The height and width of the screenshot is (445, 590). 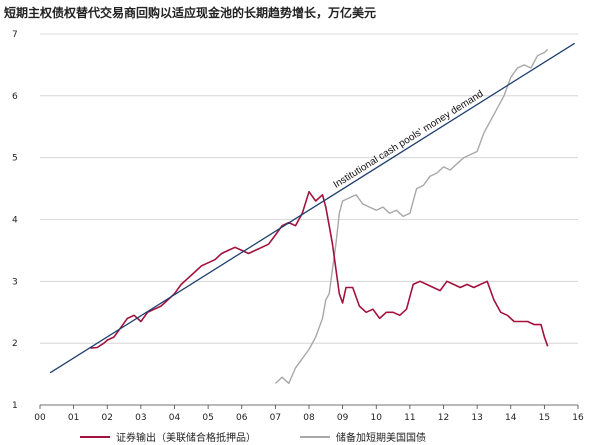 I want to click on x-tick-label-04: 04, so click(x=175, y=418).